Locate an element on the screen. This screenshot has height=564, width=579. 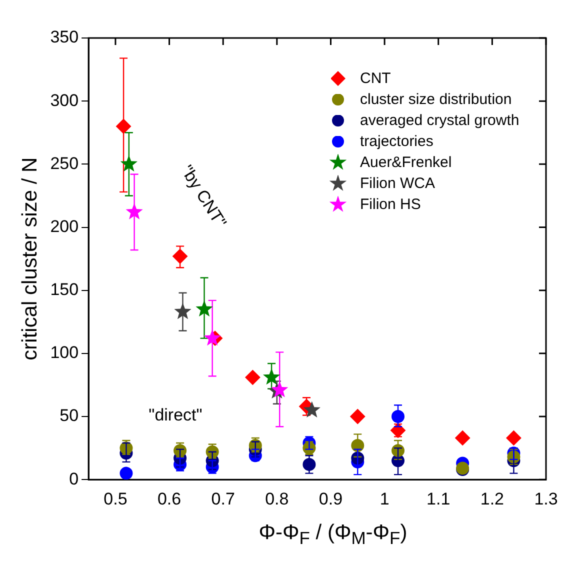
x-tick-label: 0.7 is located at coordinates (223, 498).